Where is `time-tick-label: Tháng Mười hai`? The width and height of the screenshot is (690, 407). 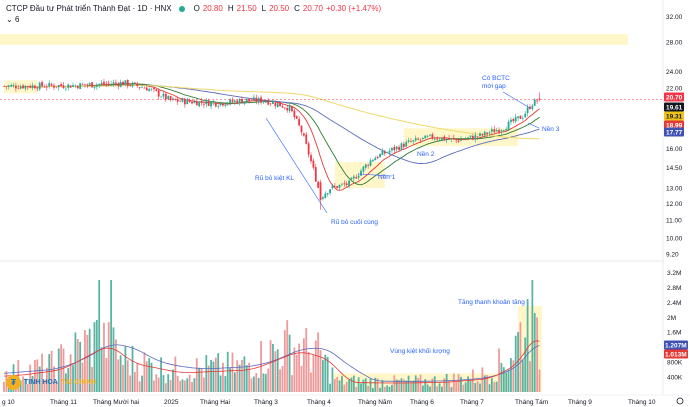 time-tick-label: Tháng Mười hai is located at coordinates (116, 402).